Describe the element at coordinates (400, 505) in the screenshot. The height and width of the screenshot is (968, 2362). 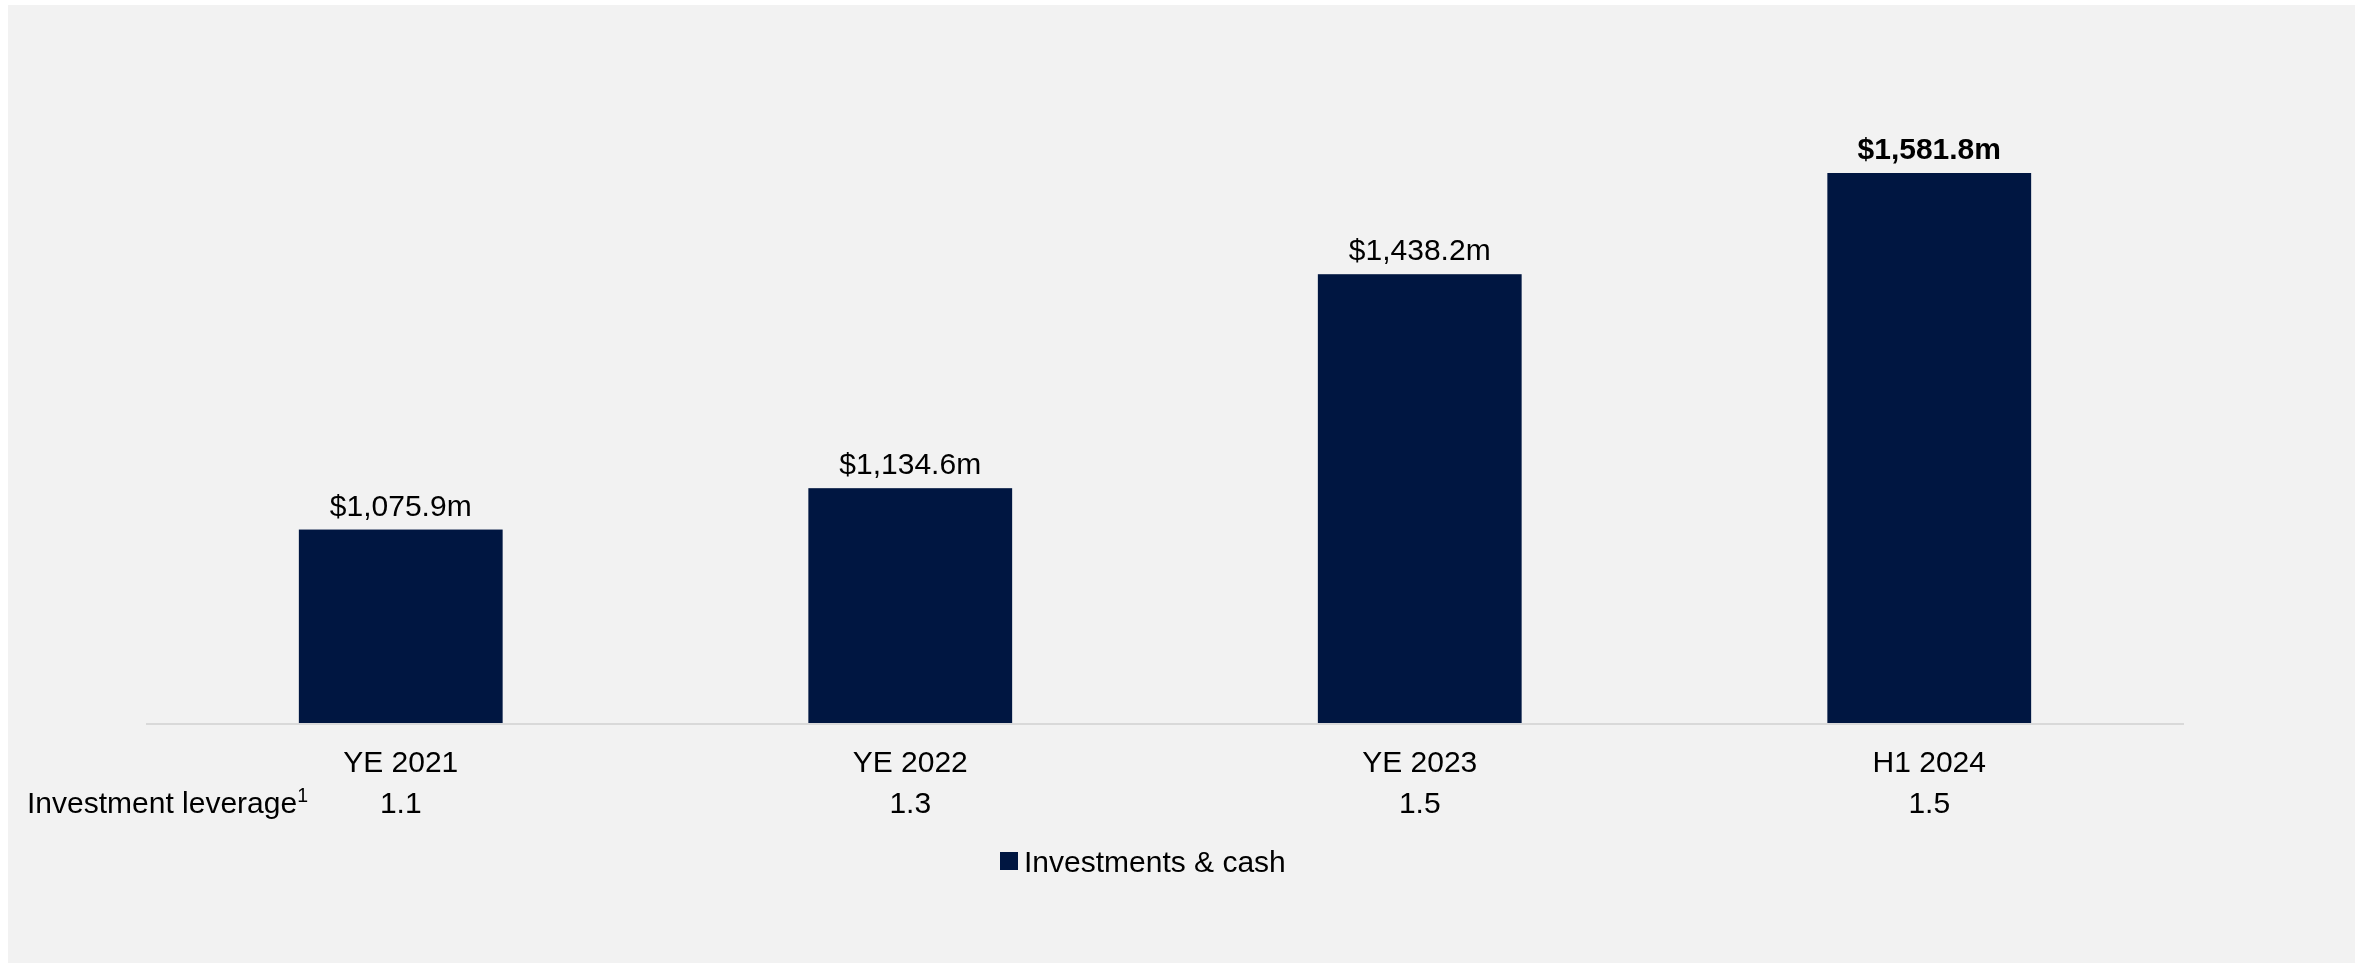
I see `data-label: $1,075.9m` at that location.